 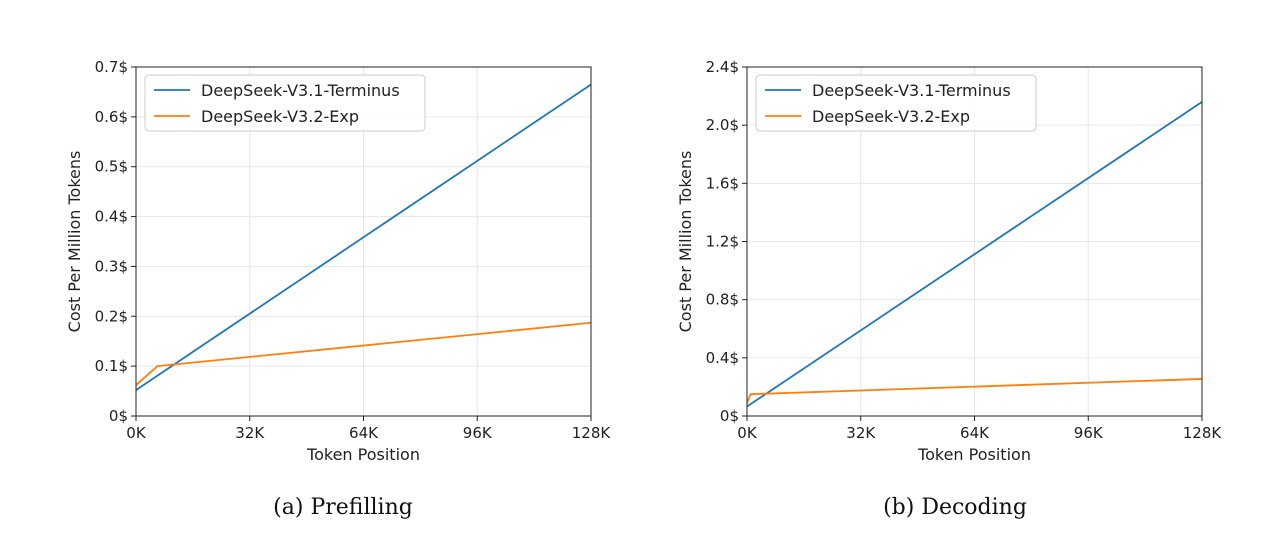 I want to click on y-tick-label: 0.5$, so click(x=111, y=167).